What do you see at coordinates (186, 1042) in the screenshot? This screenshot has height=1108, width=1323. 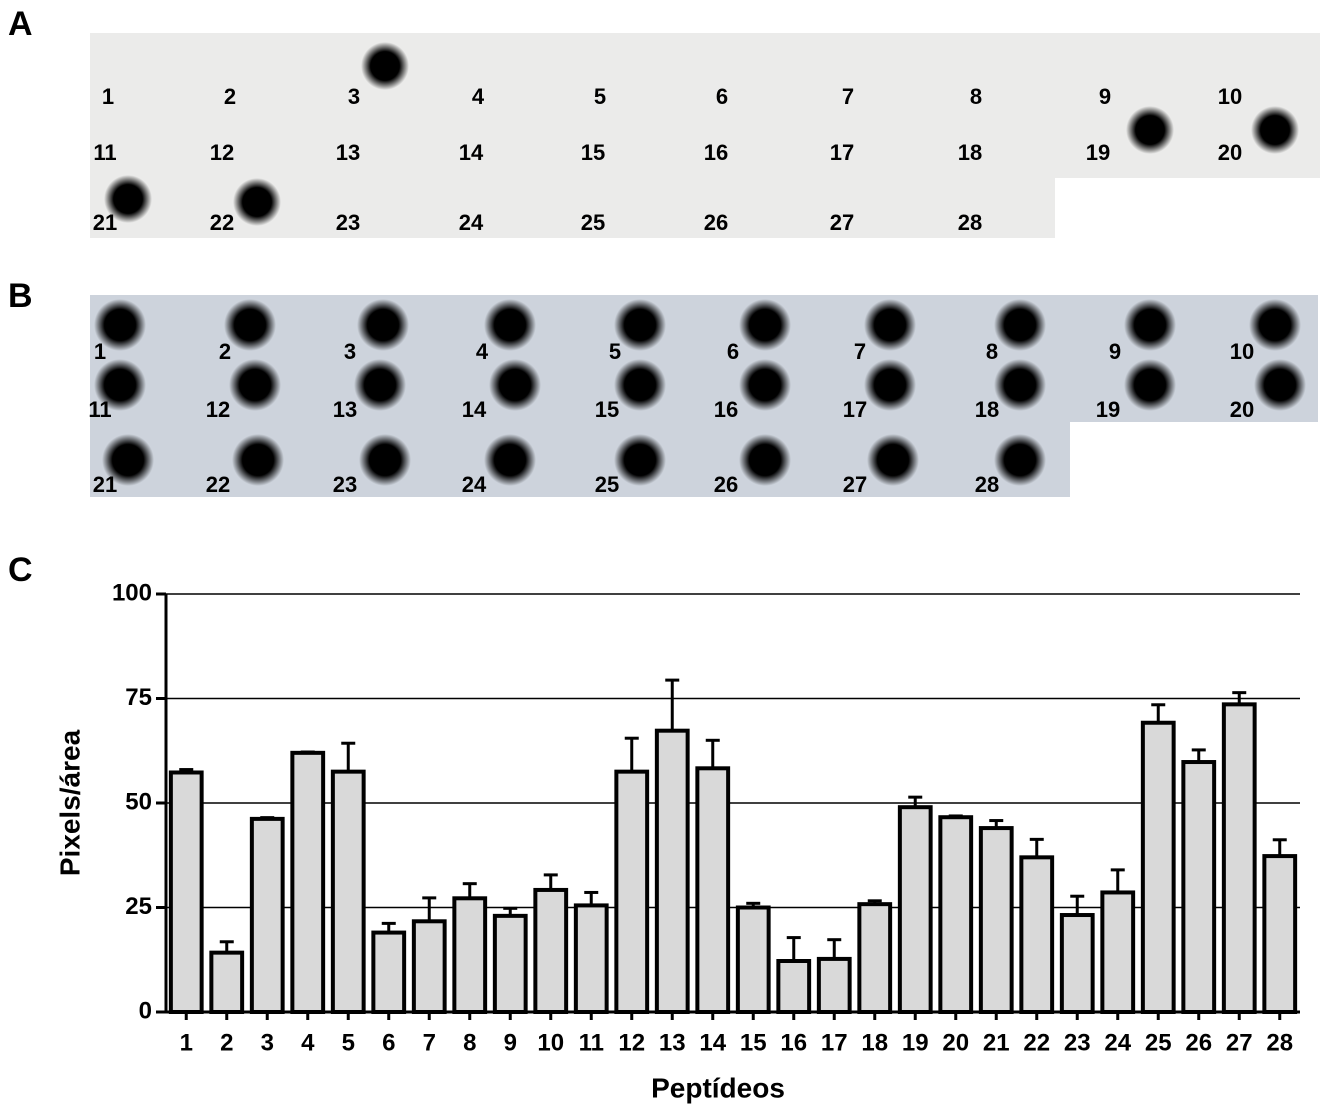 I see `x-tick-label: 1` at bounding box center [186, 1042].